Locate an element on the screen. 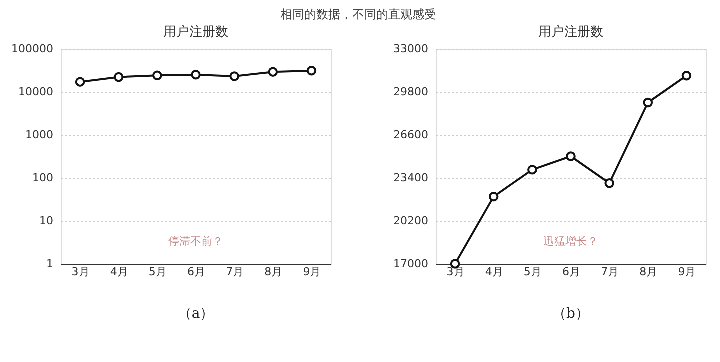 The height and width of the screenshot is (362, 720). x-tick-label: 3月 is located at coordinates (81, 272).